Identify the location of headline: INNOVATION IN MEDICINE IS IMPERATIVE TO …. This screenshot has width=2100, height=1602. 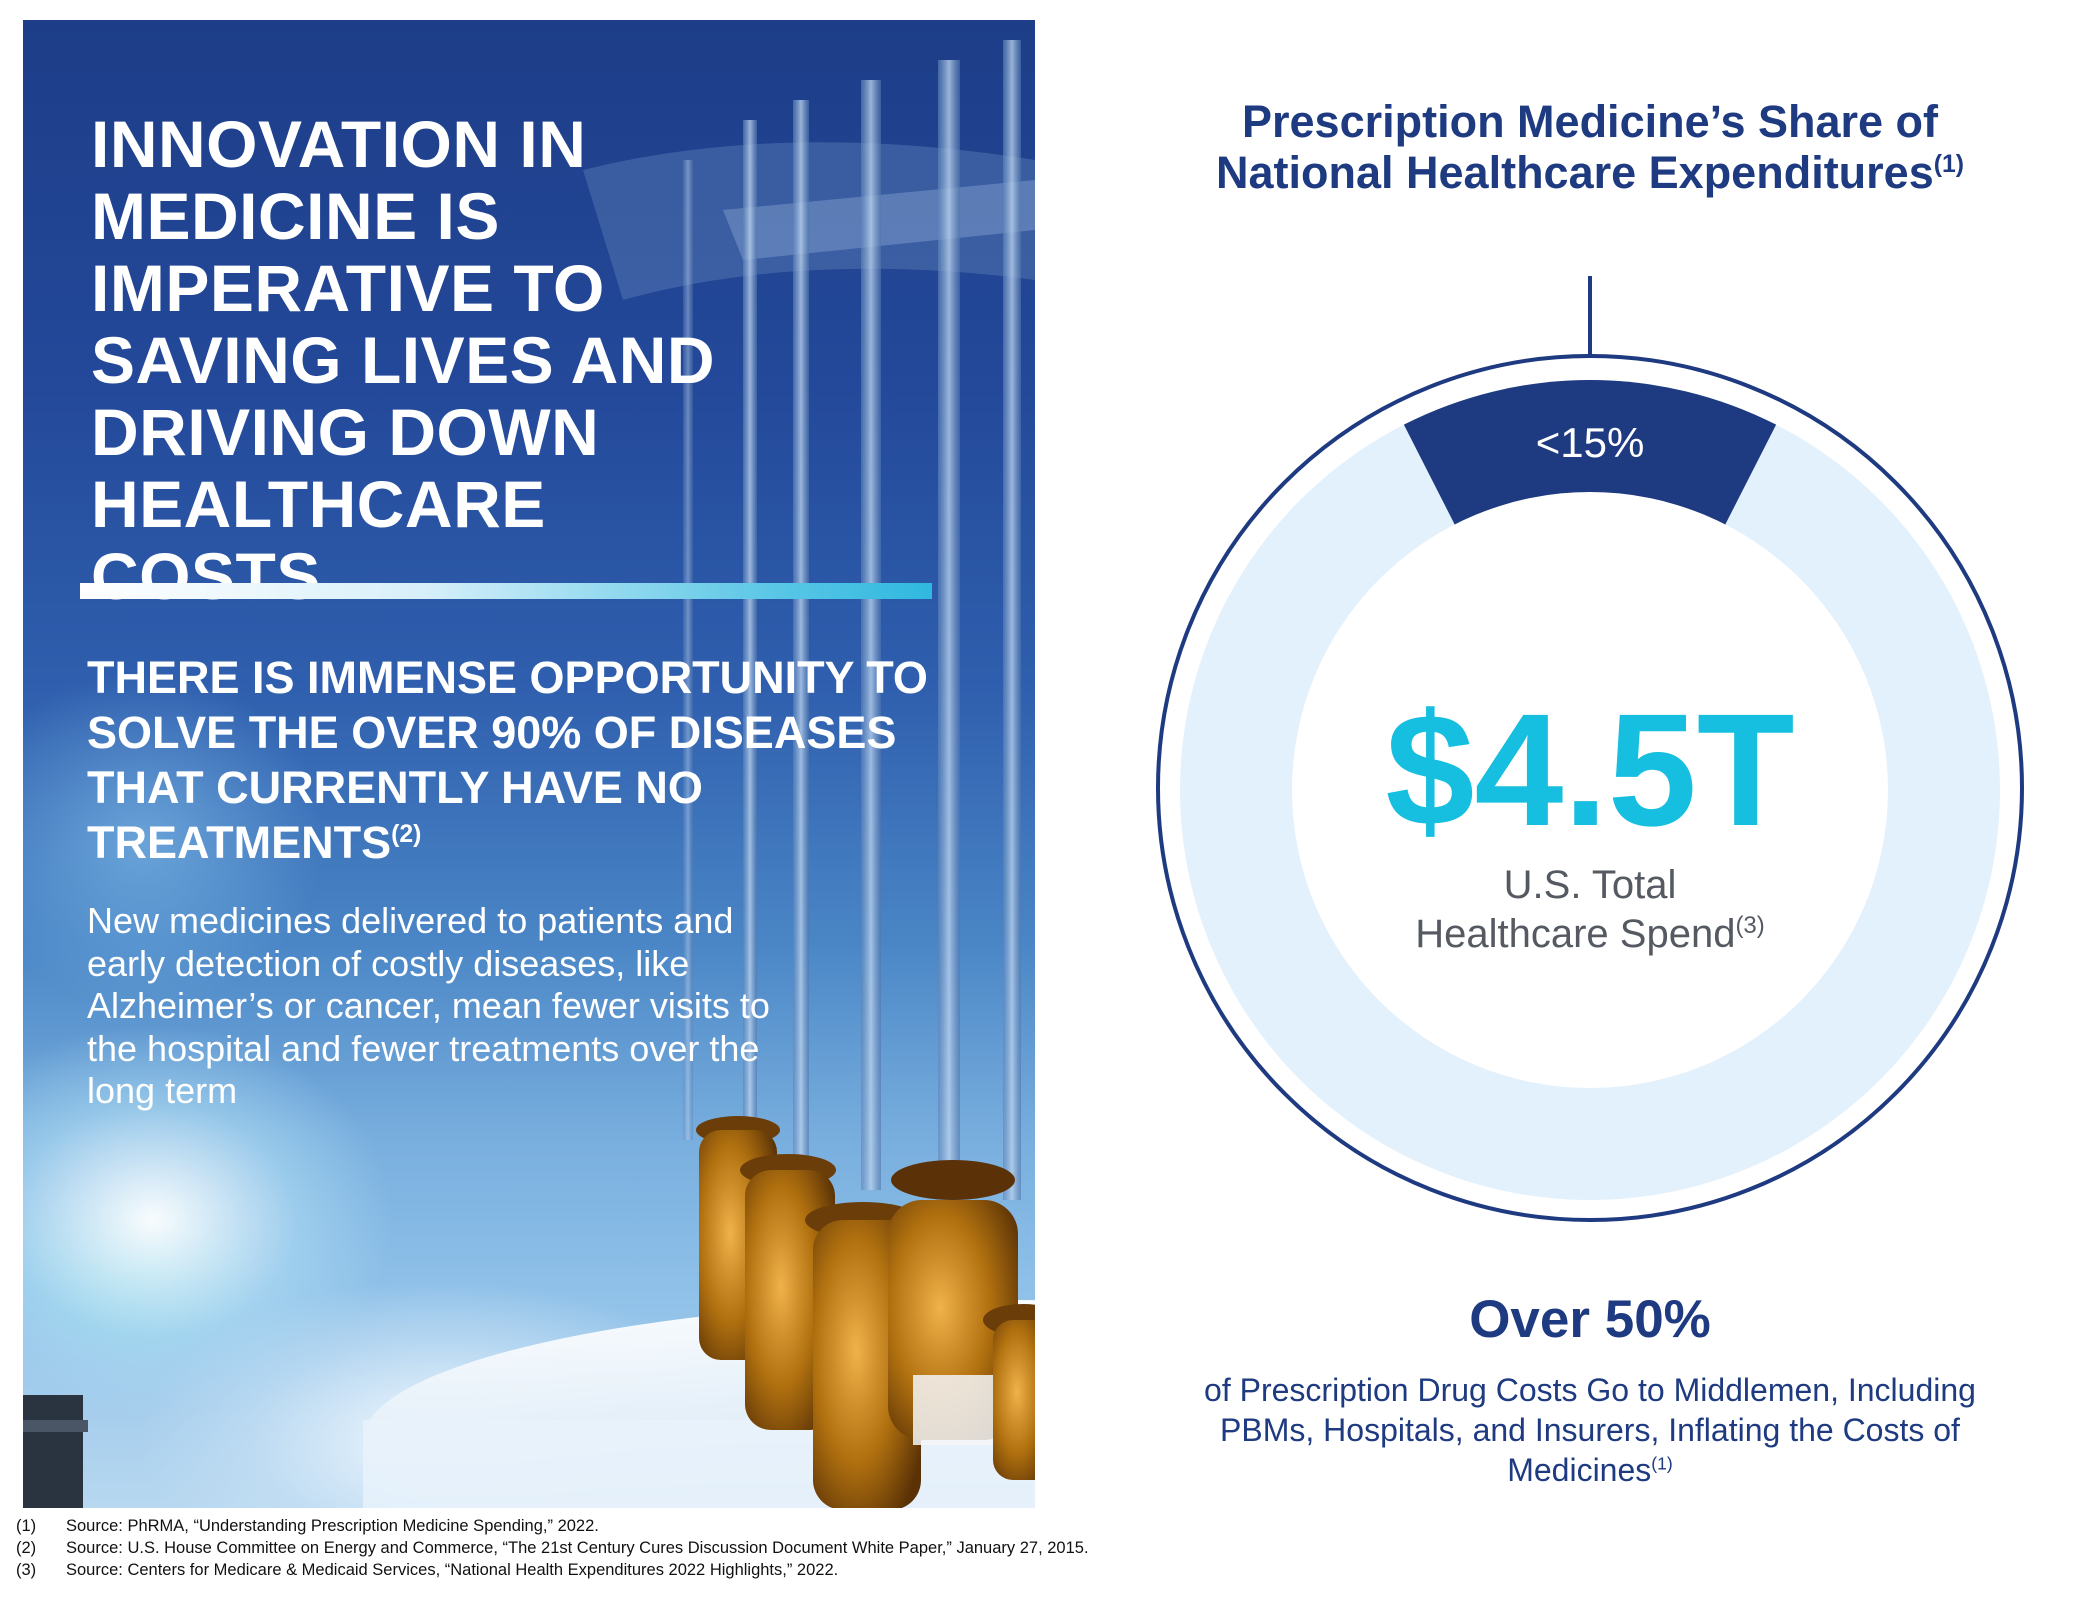
(403, 360).